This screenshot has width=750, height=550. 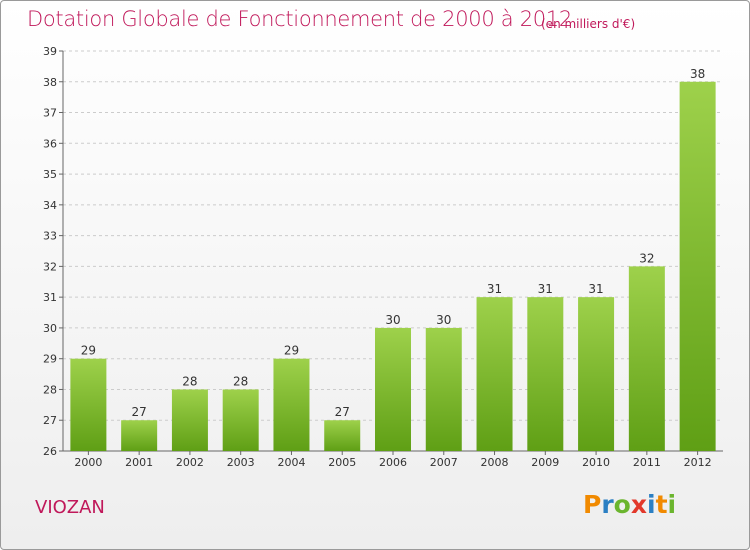 What do you see at coordinates (588, 24) in the screenshot?
I see `chart-subtitle: (en milliers d'€)` at bounding box center [588, 24].